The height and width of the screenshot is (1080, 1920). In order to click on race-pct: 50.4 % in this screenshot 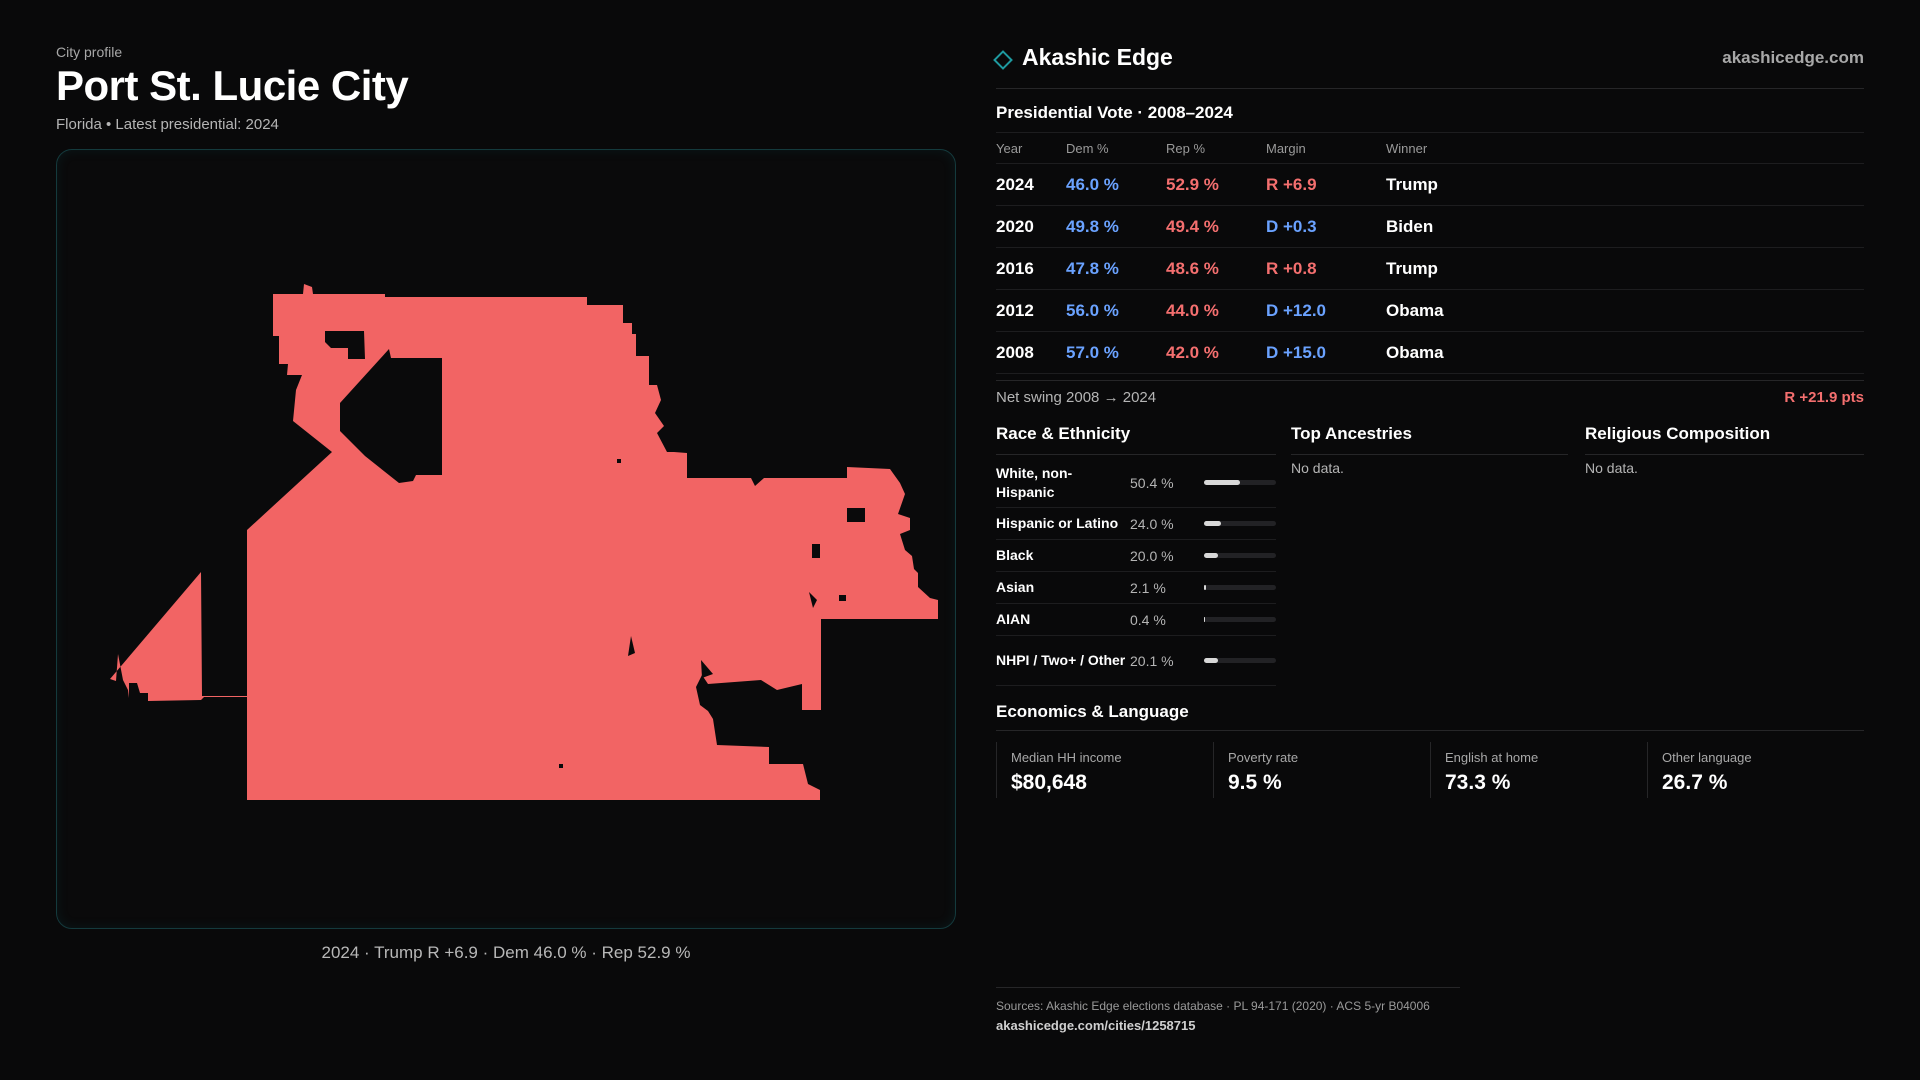, I will do `click(1152, 482)`.